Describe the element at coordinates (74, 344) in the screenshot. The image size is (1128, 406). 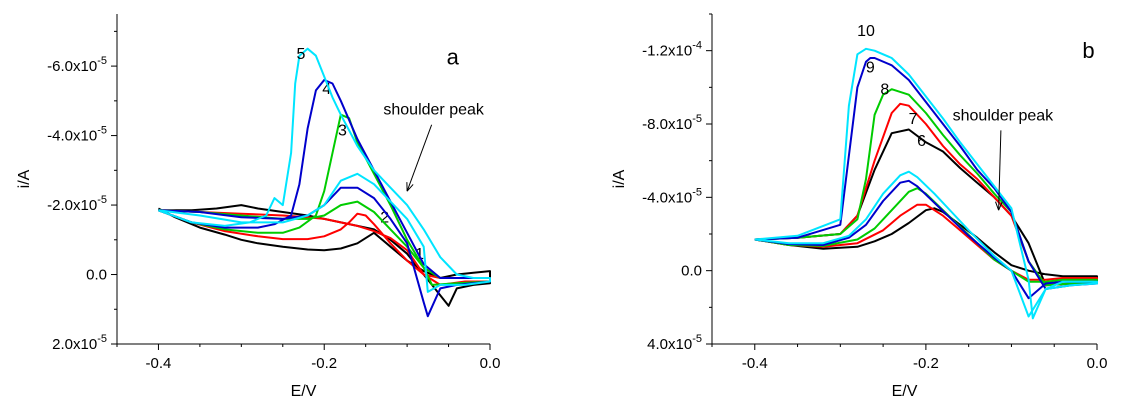
I see `y-tick-mantissa: 2.0x10` at that location.